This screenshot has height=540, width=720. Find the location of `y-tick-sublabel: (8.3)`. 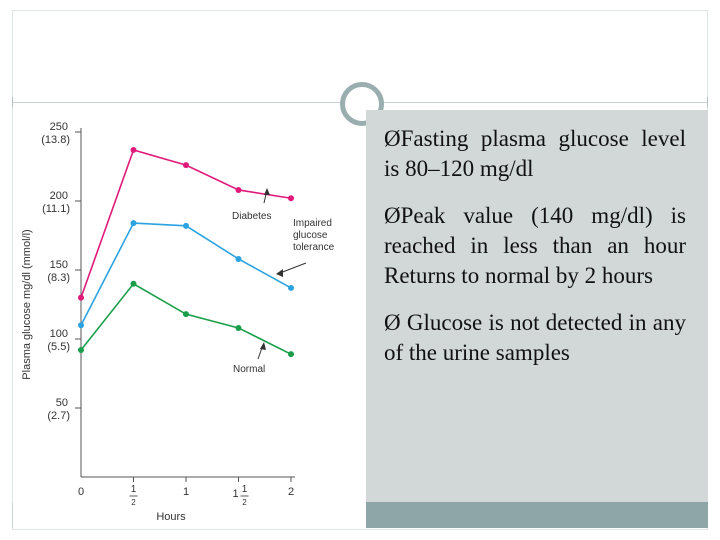

y-tick-sublabel: (8.3) is located at coordinates (58, 278).